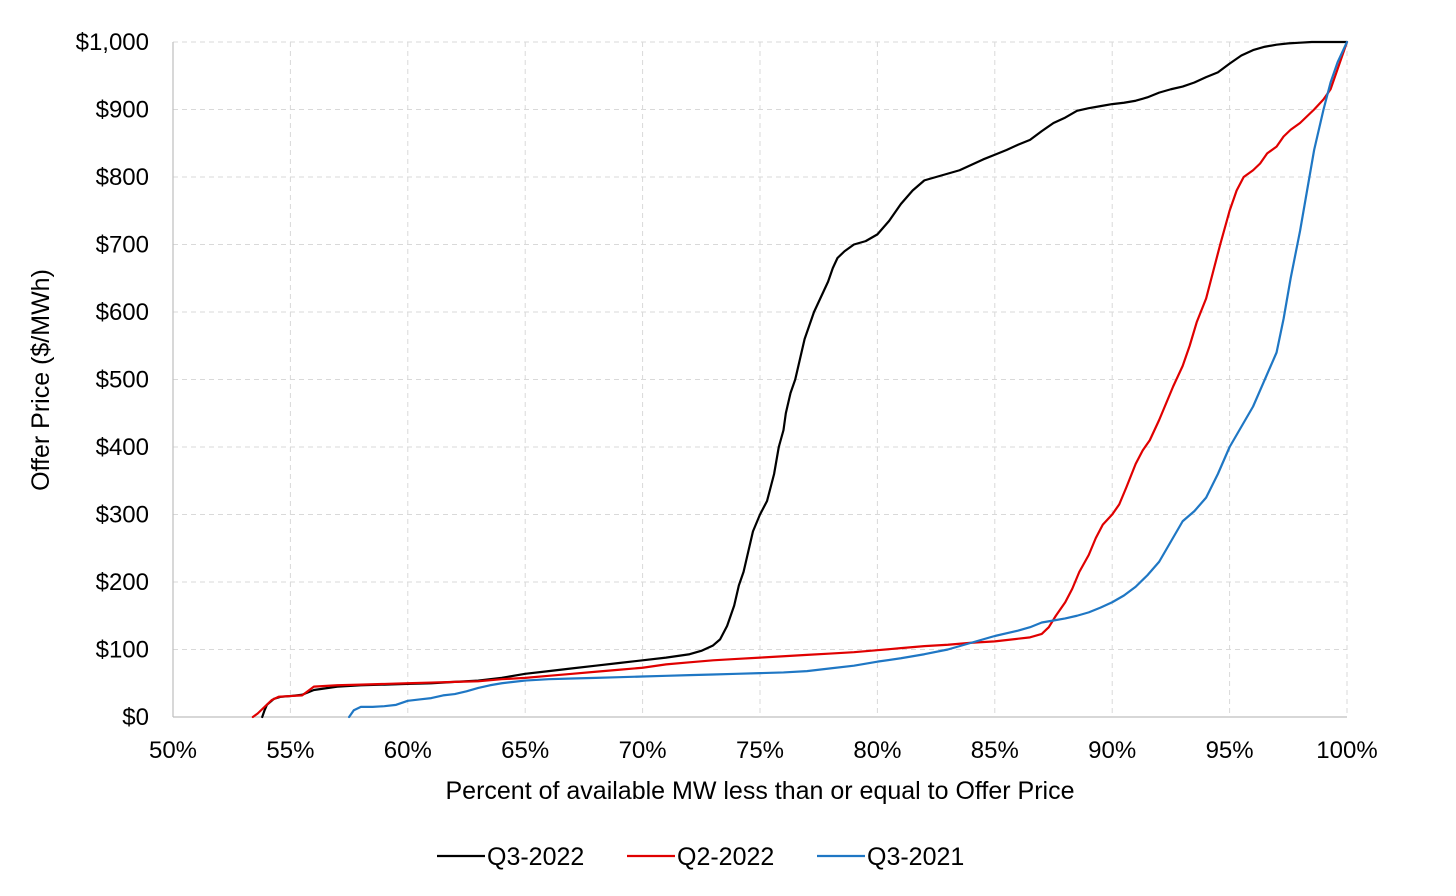 Image resolution: width=1456 pixels, height=896 pixels. I want to click on y-tick-label: $100, so click(122, 650).